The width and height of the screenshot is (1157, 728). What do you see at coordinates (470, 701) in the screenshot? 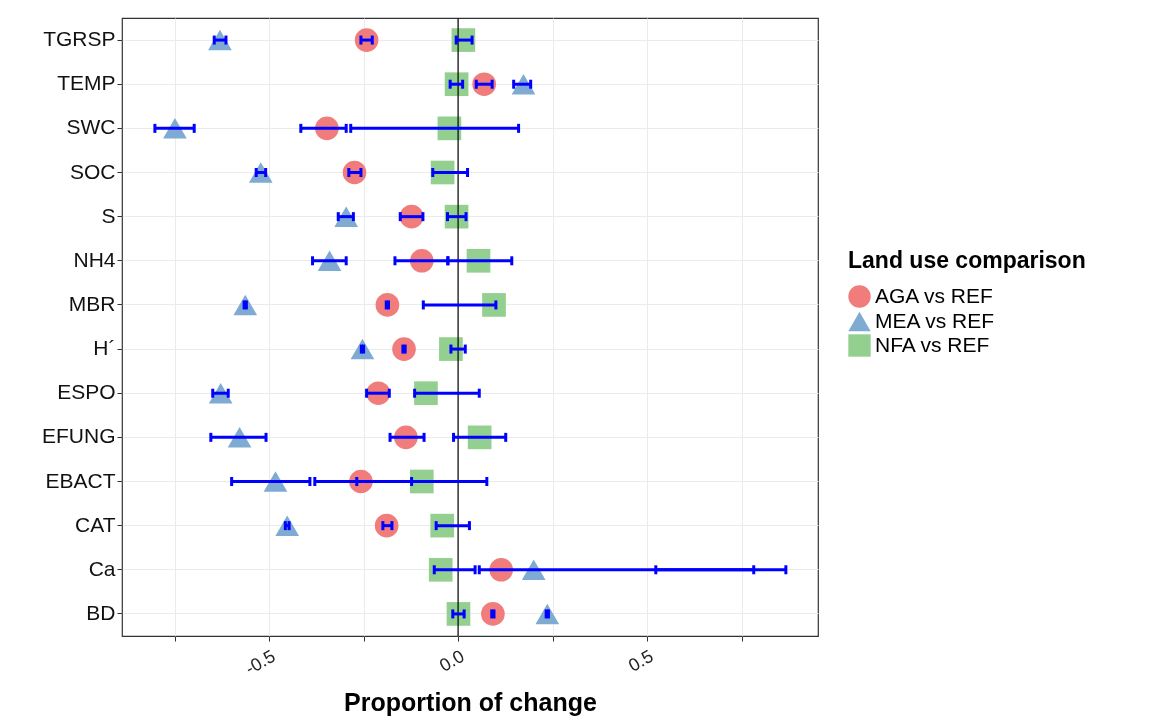
I see `x-axis-title: Proportion of change` at bounding box center [470, 701].